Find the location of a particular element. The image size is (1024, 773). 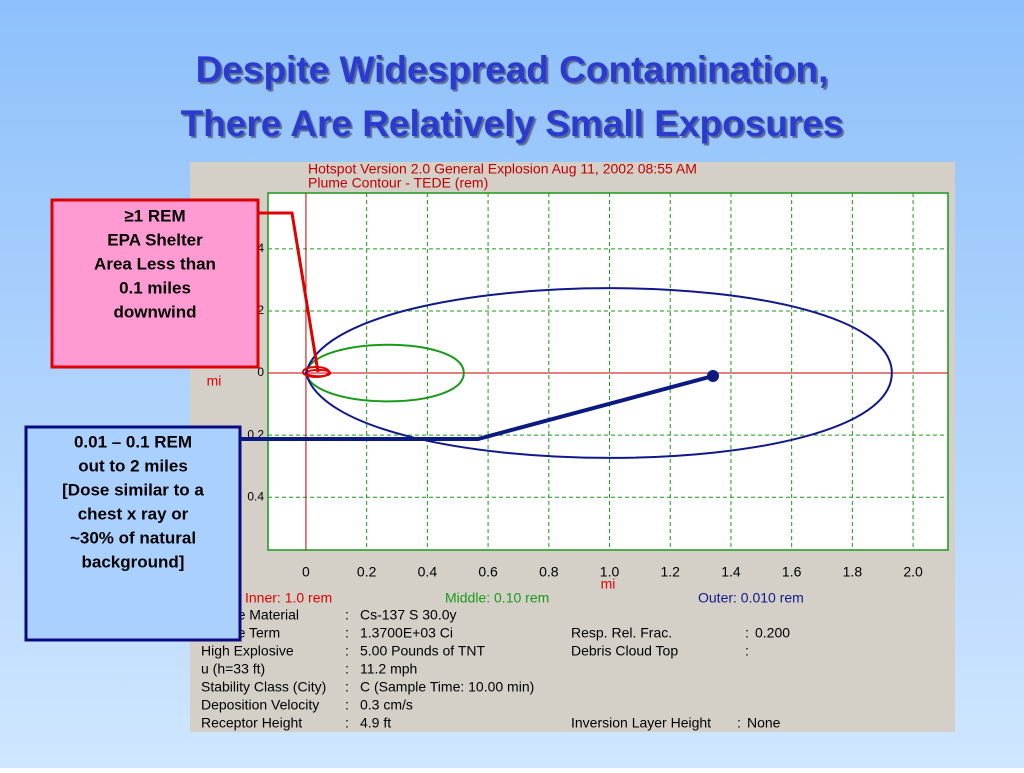

callout-text: out to 2 miles is located at coordinates (133, 465).